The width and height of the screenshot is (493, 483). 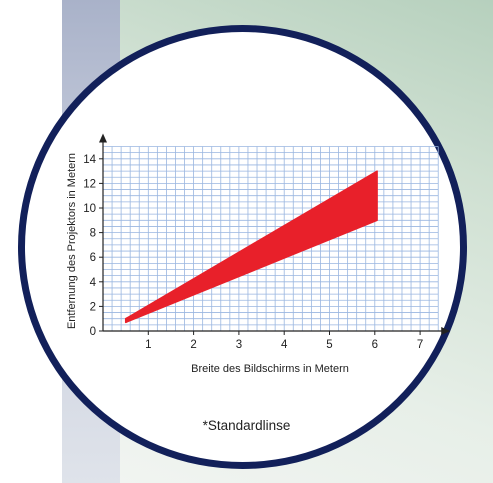 What do you see at coordinates (446, 331) in the screenshot?
I see `x-axis-arrow` at bounding box center [446, 331].